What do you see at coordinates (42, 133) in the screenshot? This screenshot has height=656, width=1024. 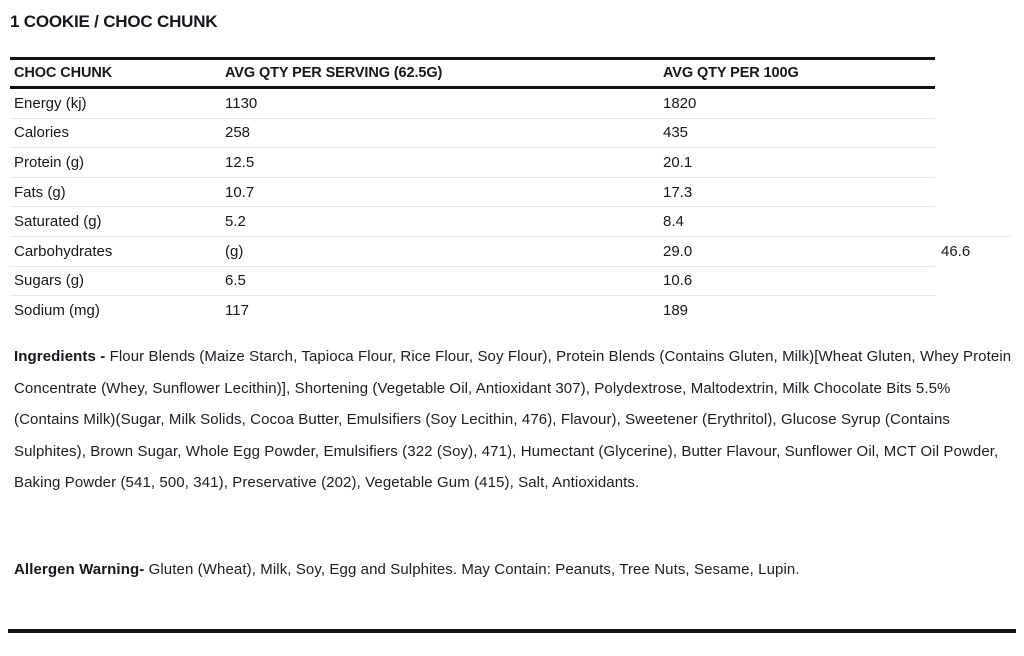 I see `nutrient-label: Calories` at bounding box center [42, 133].